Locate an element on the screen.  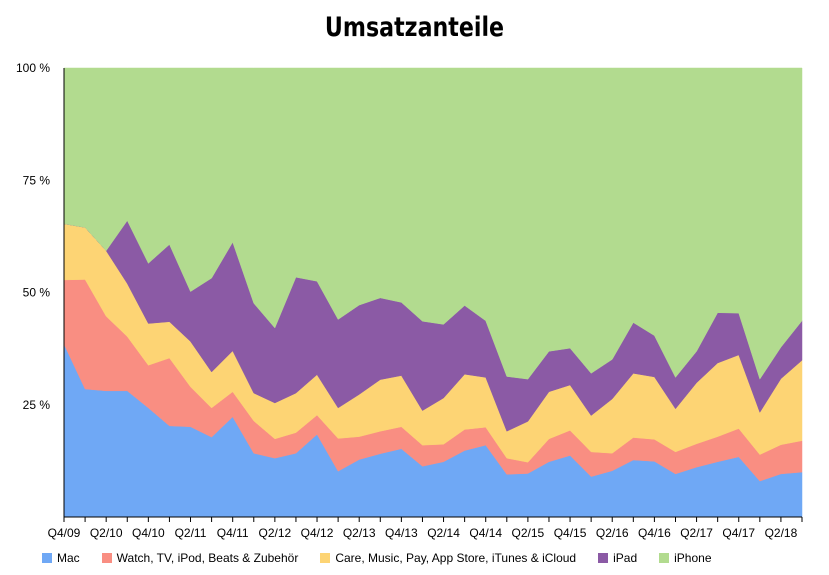
x-tick-label: Q2/14 is located at coordinates (443, 533).